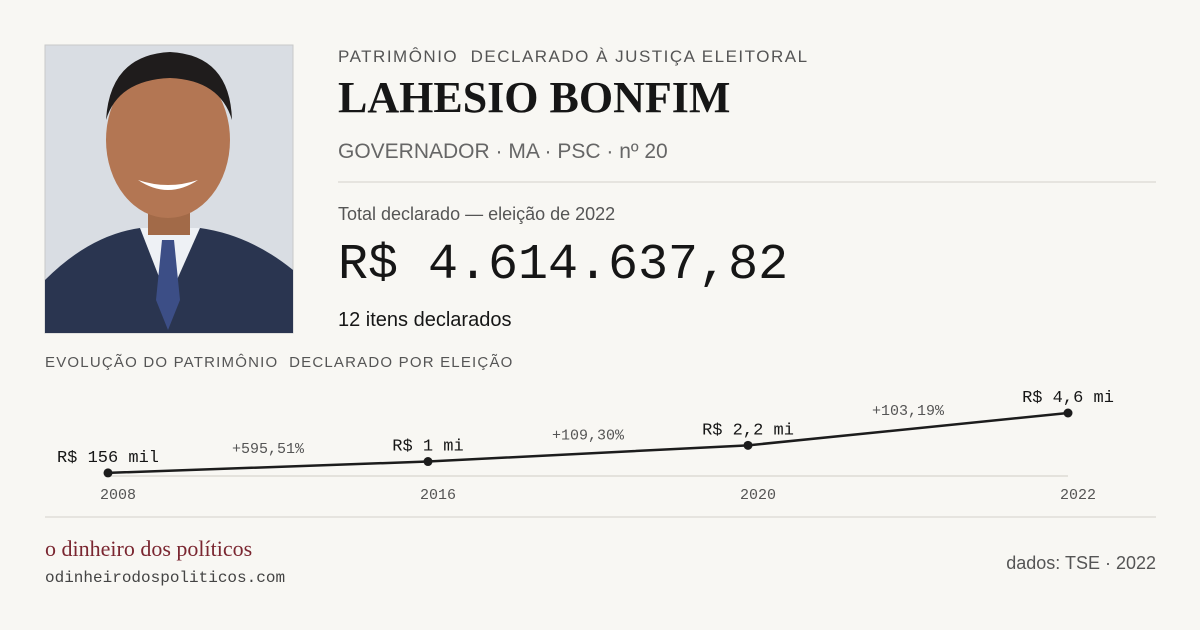 This screenshot has width=1200, height=630. I want to click on value-label: R$ 156 mil, so click(108, 458).